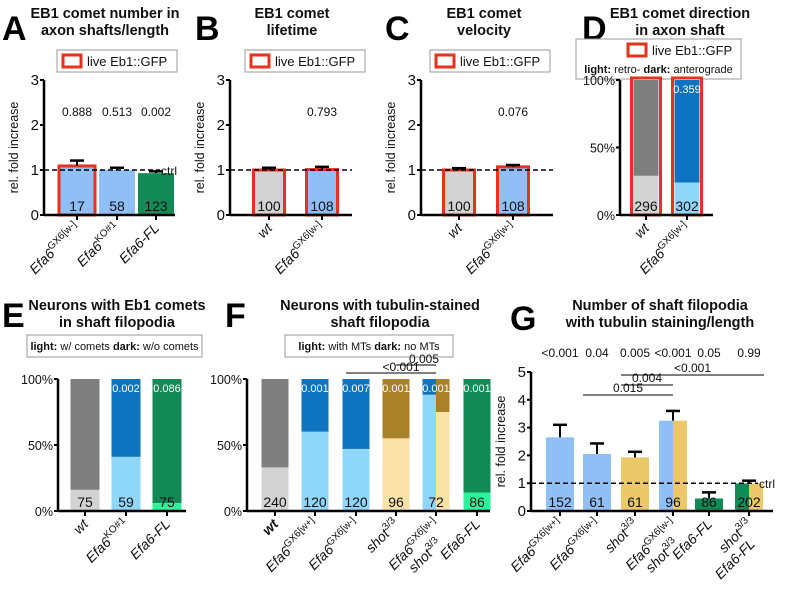  What do you see at coordinates (424, 359) in the screenshot?
I see `bracket-p-value: 0.005` at bounding box center [424, 359].